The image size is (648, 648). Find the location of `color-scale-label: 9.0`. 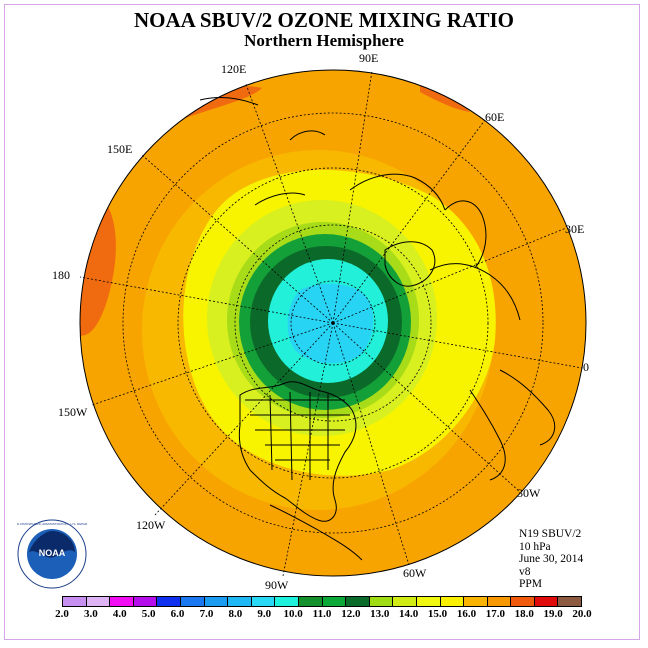

color-scale-label: 9.0 is located at coordinates (264, 614).